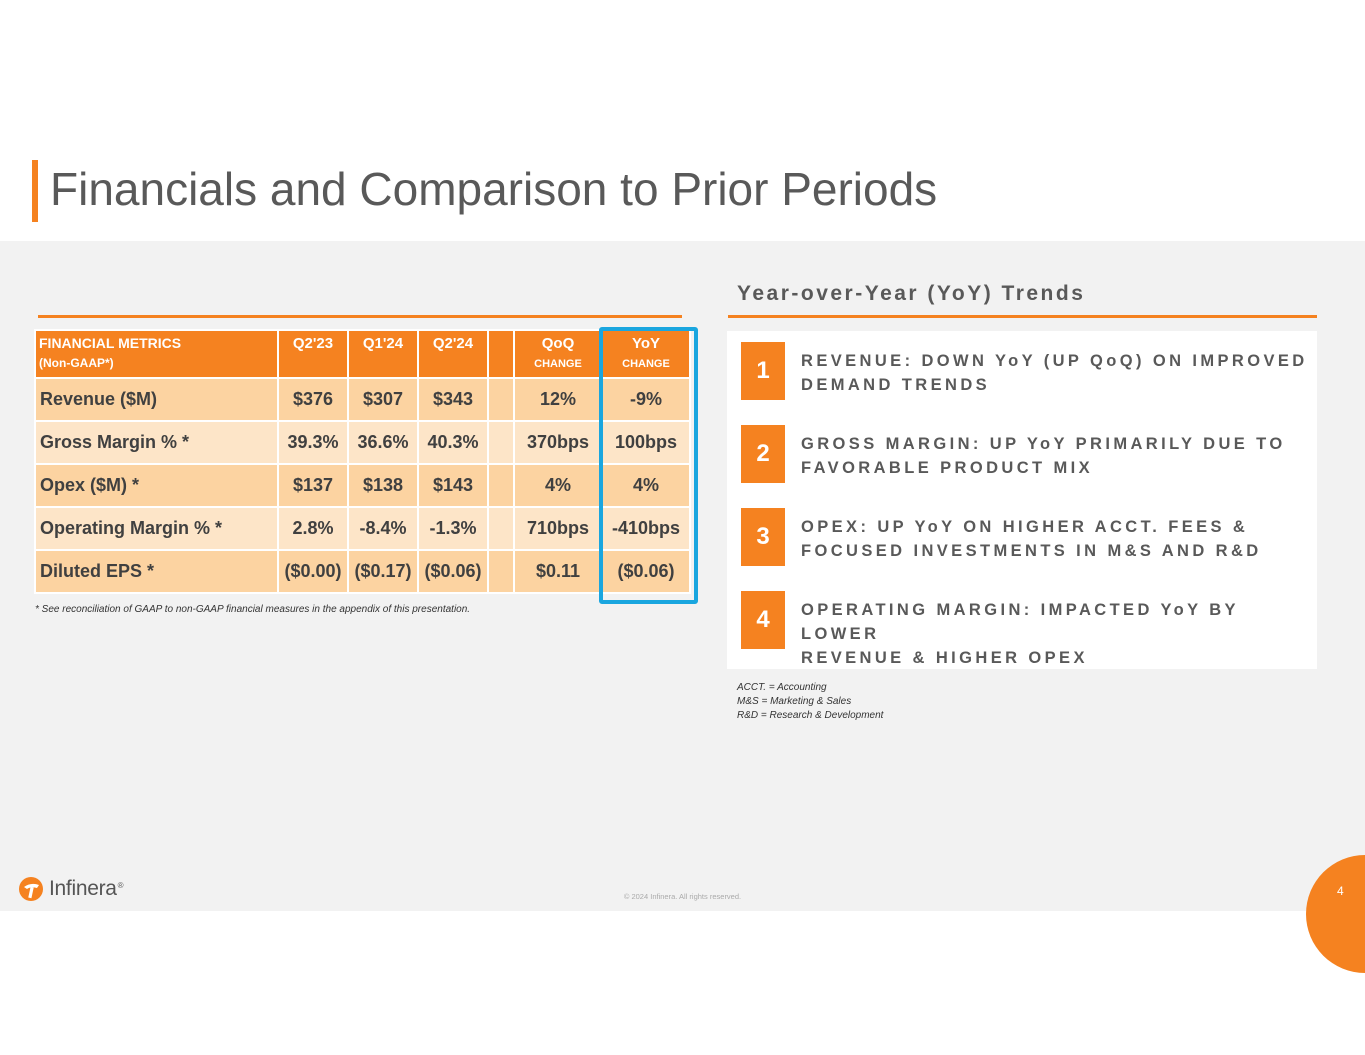 Image resolution: width=1365 pixels, height=1055 pixels. I want to click on page-number: 4, so click(1340, 891).